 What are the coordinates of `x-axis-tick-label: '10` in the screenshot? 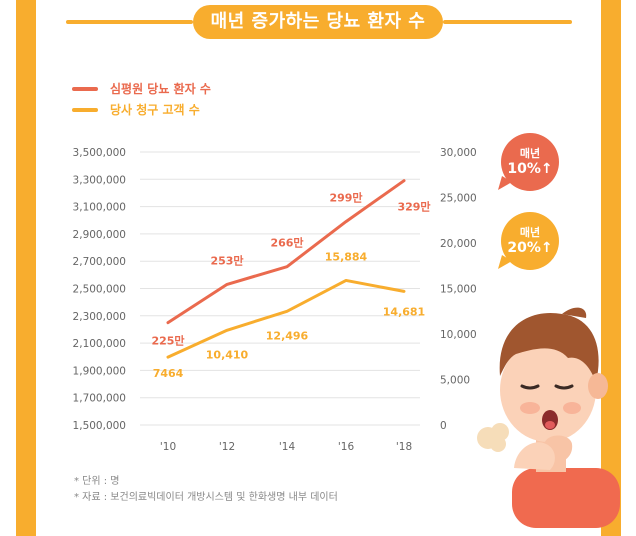 It's located at (168, 447).